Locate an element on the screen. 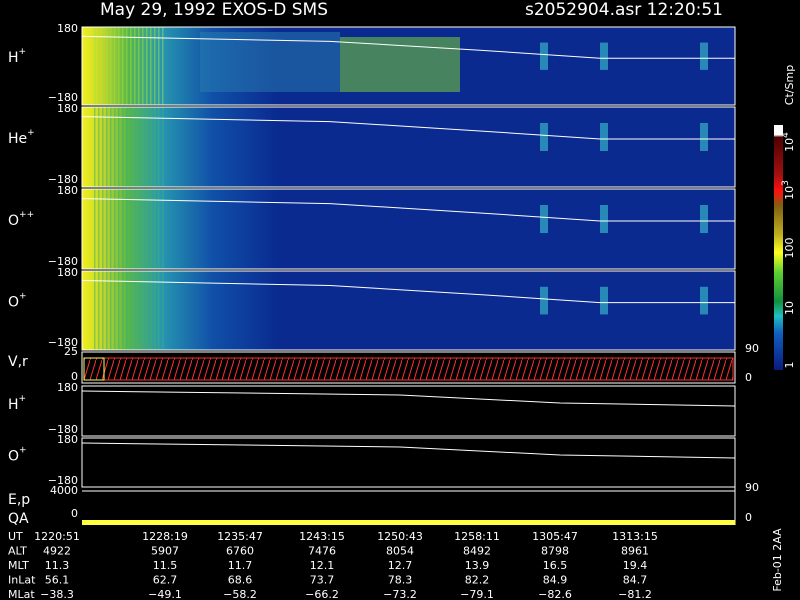 This screenshot has width=800, height=600. cell: −58.2 is located at coordinates (240, 594).